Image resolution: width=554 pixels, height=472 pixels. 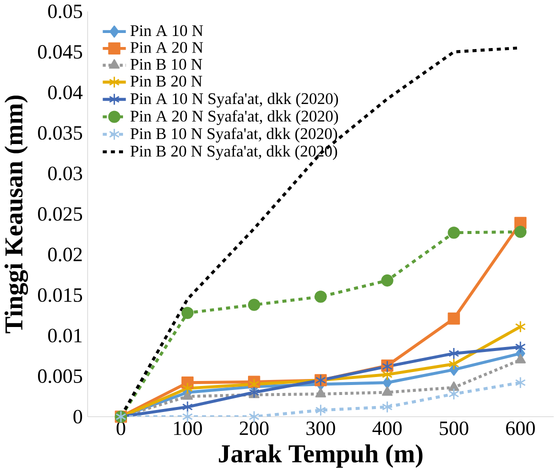 What do you see at coordinates (321, 428) in the screenshot?
I see `x-tick-label: 300` at bounding box center [321, 428].